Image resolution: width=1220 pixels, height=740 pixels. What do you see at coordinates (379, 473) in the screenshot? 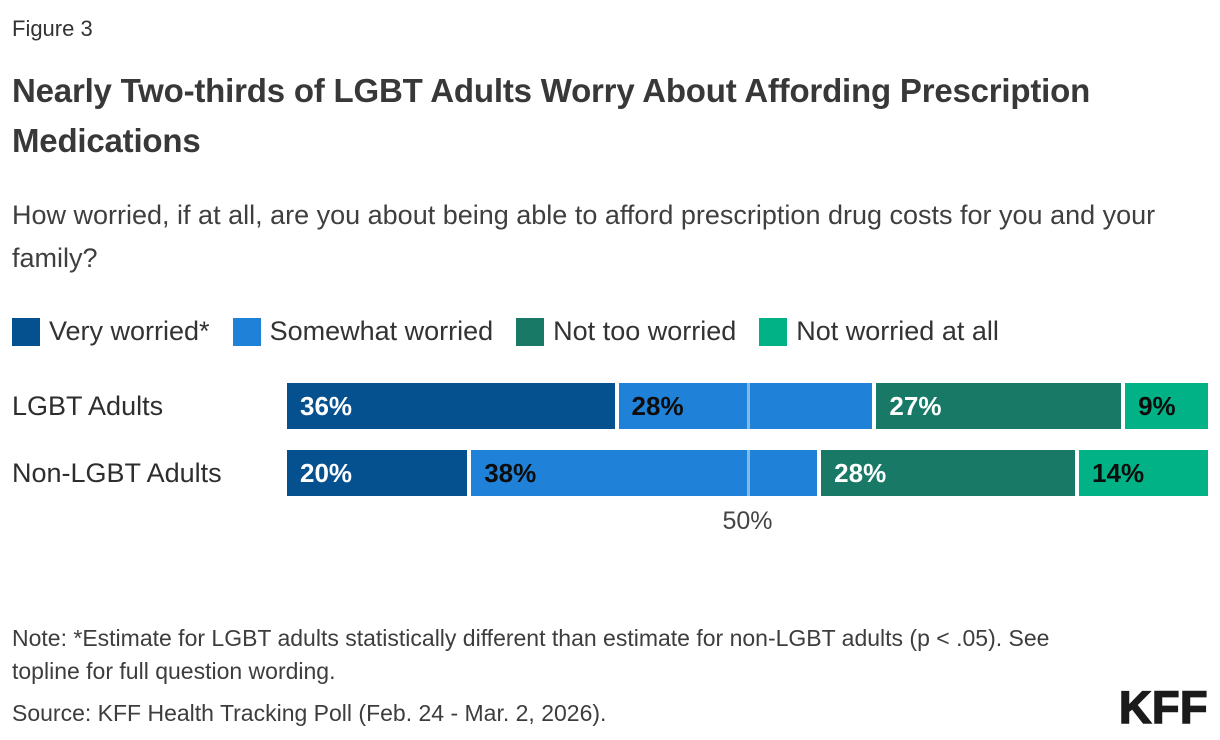
I see `bar-segment: 20%` at bounding box center [379, 473].